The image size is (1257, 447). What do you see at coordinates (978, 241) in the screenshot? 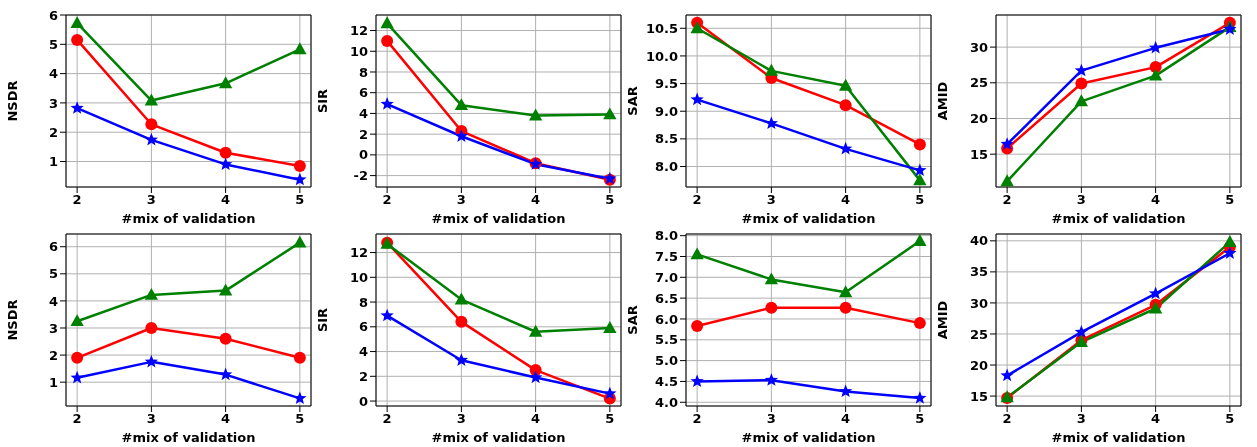
I see `y-tick-label: 40` at bounding box center [978, 241].